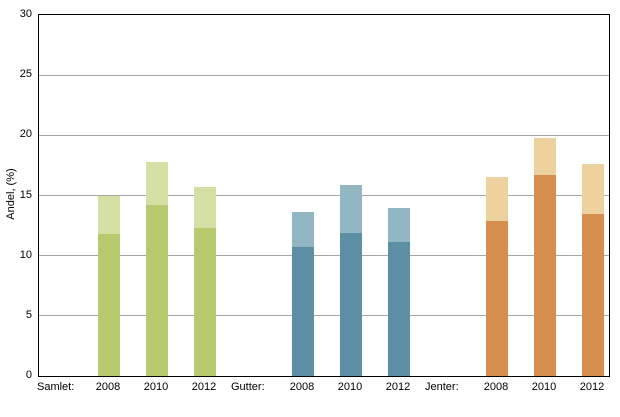  What do you see at coordinates (544, 387) in the screenshot?
I see `x-tick-label-jenter-2010: 2010` at bounding box center [544, 387].